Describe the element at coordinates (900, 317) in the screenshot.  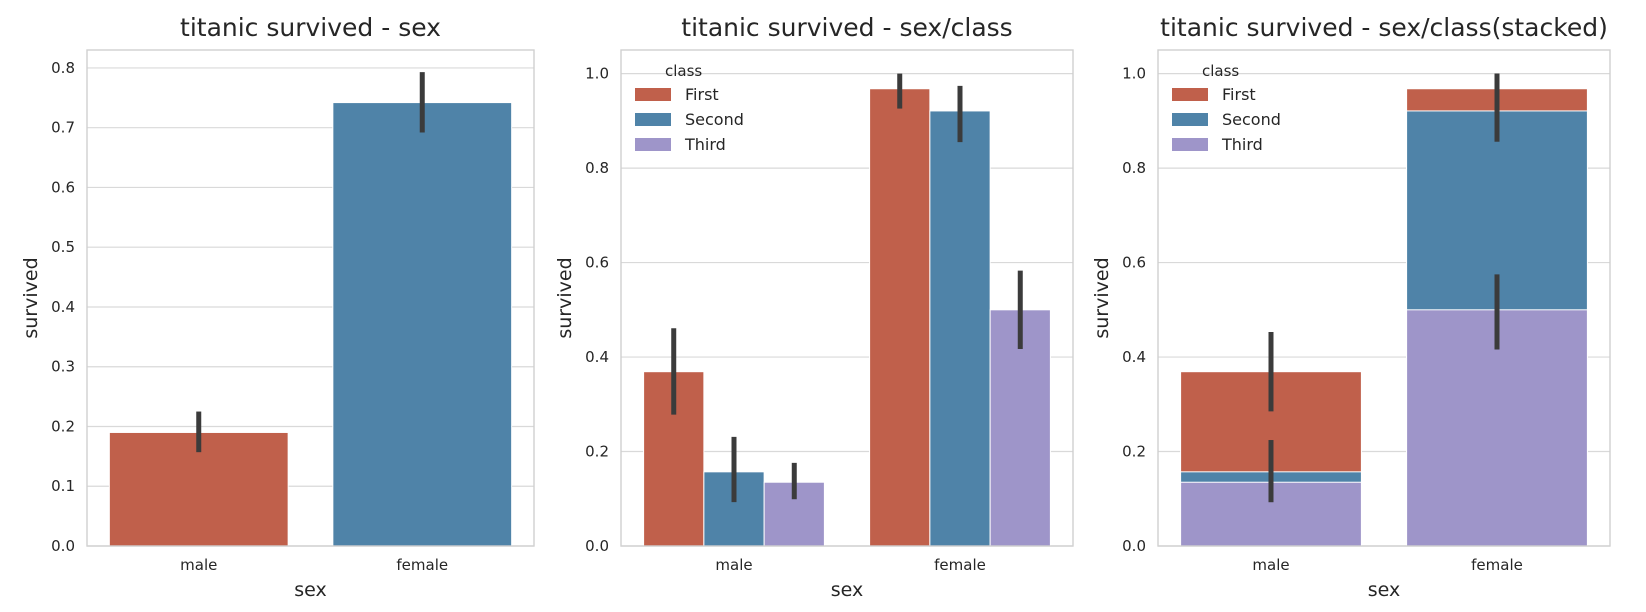
I see `bar-first-female` at that location.